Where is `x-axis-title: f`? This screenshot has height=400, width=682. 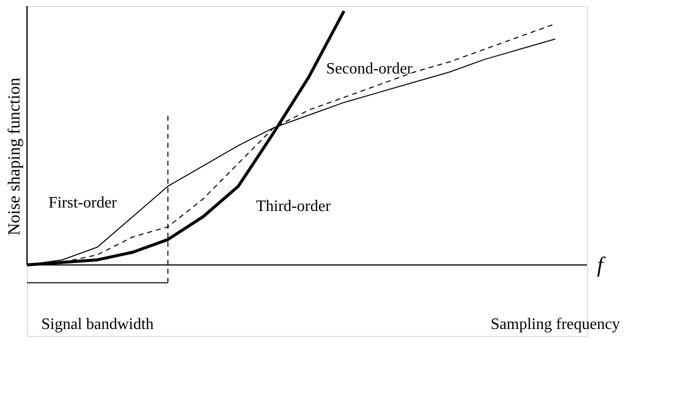
x-axis-title: f is located at coordinates (601, 264).